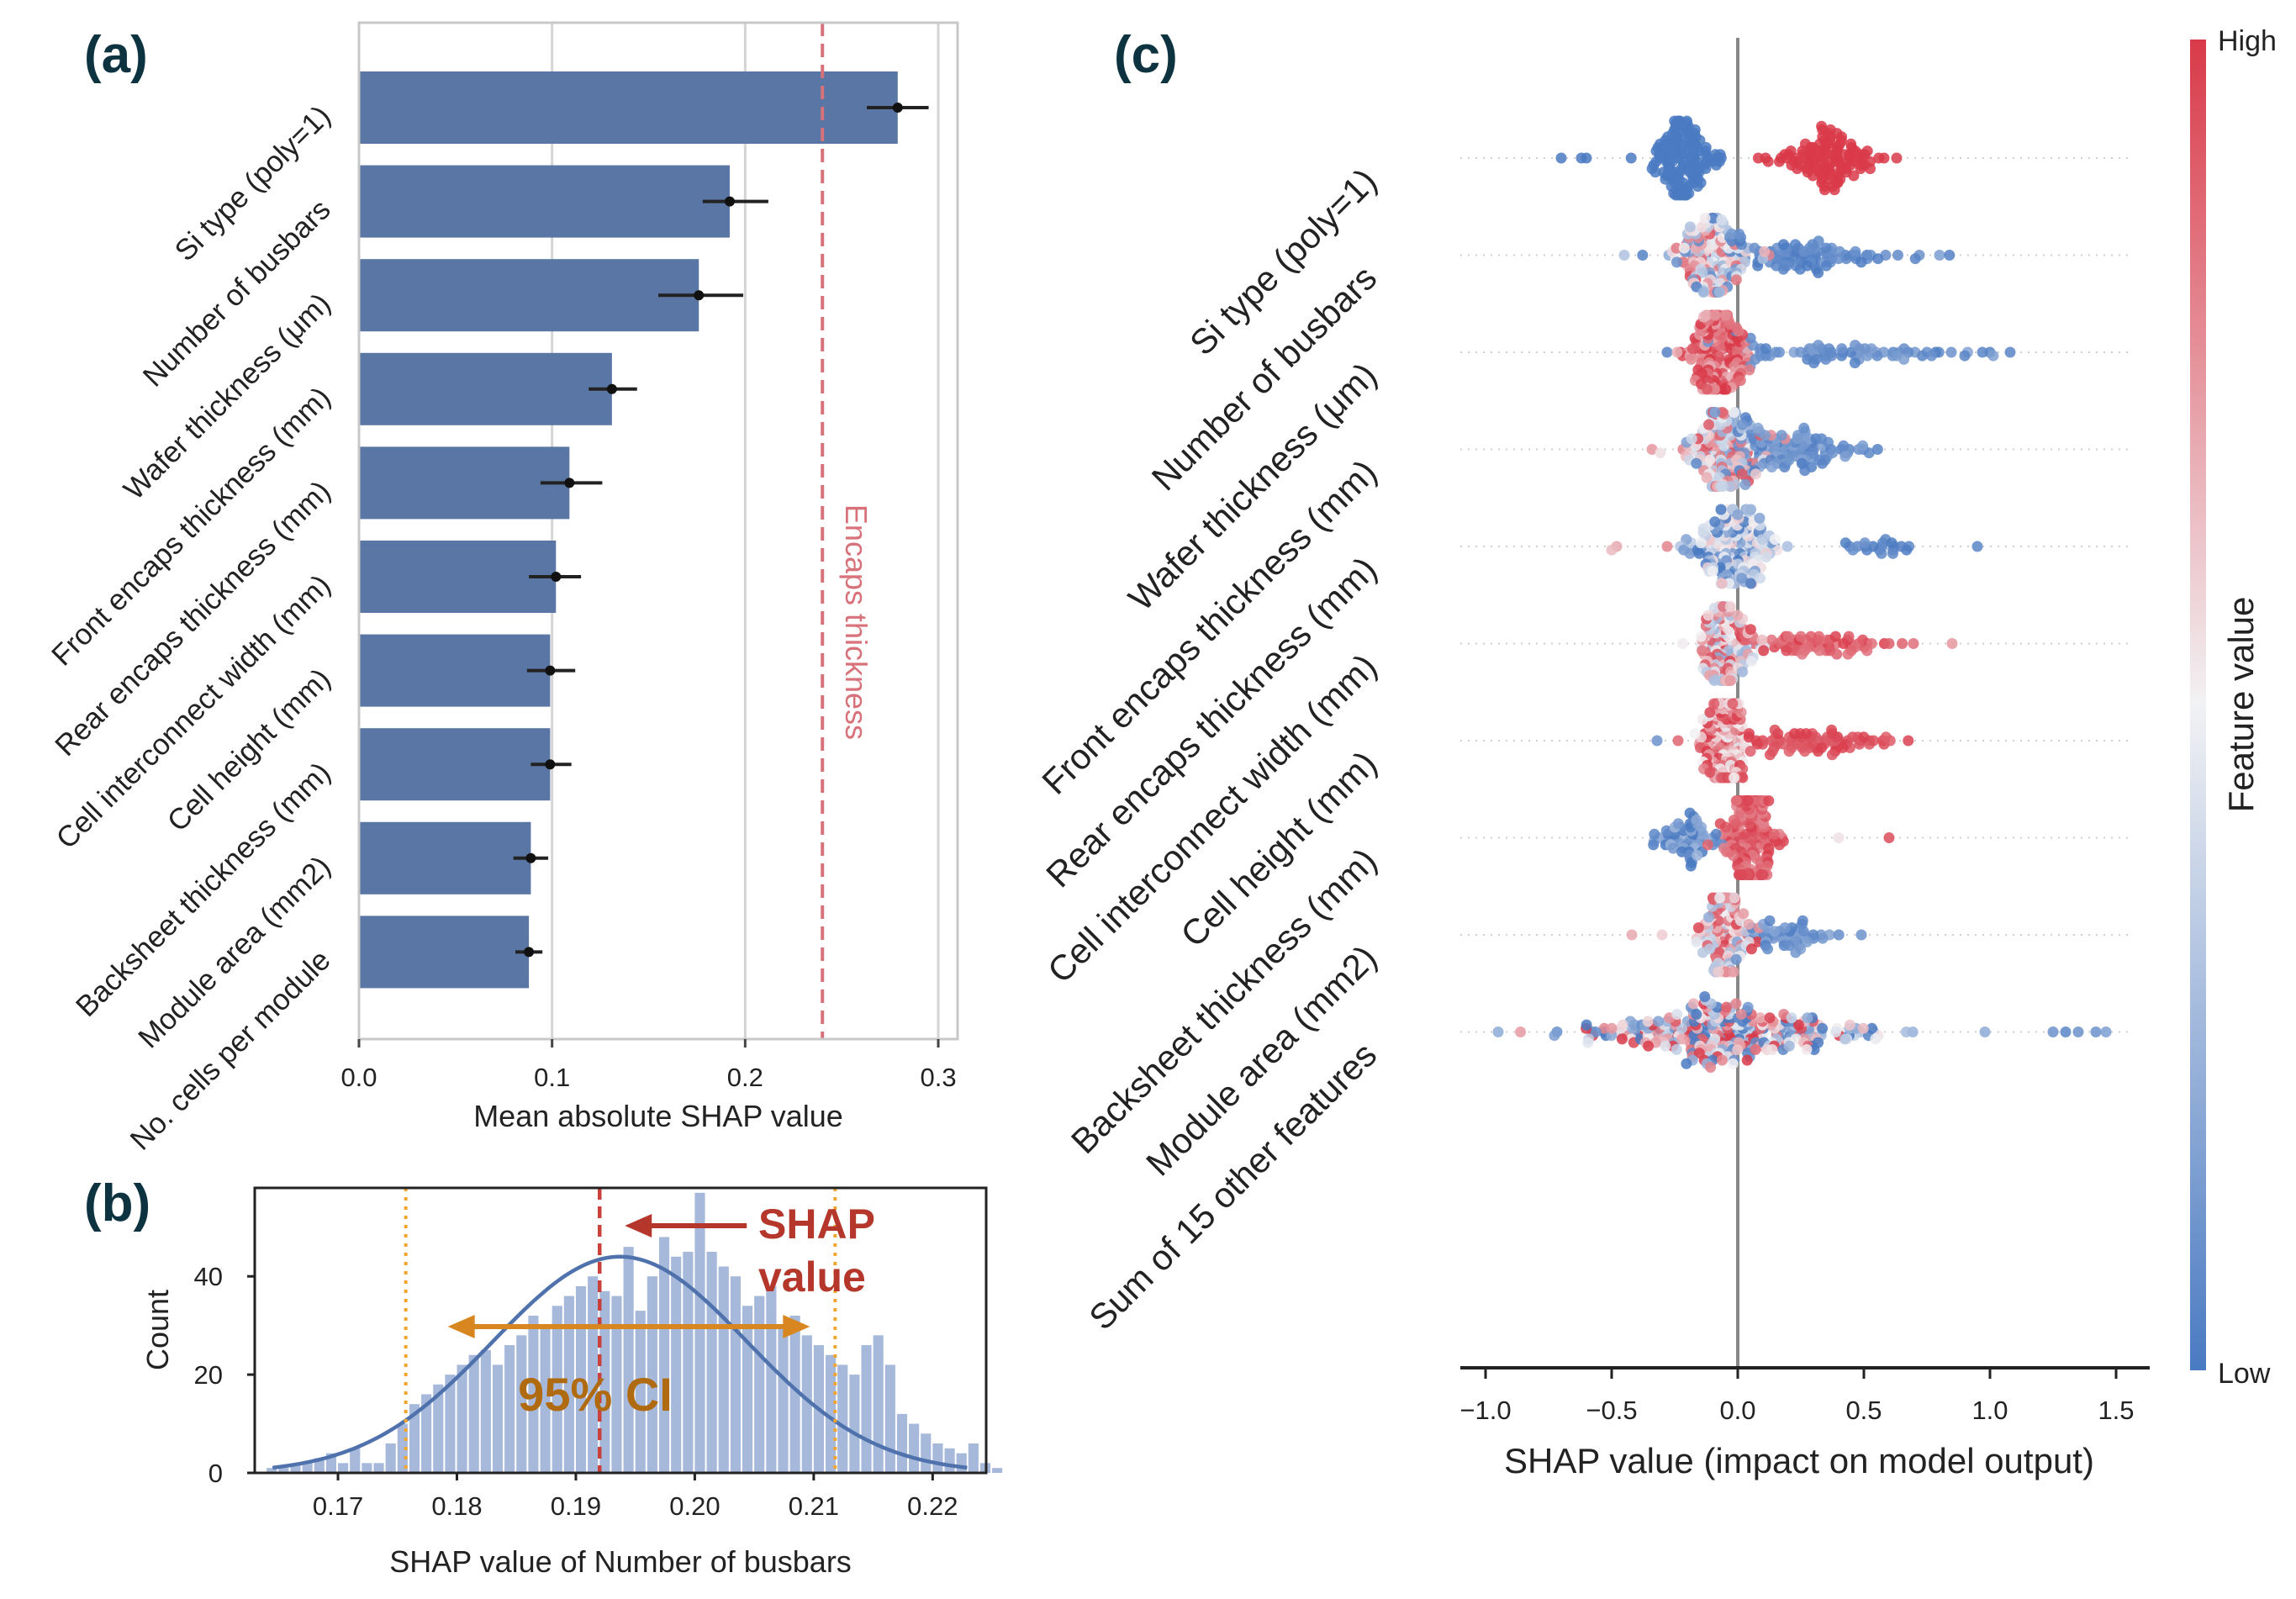 The width and height of the screenshot is (2296, 1599). What do you see at coordinates (1146, 55) in the screenshot?
I see `panel-label-c: (c)` at bounding box center [1146, 55].